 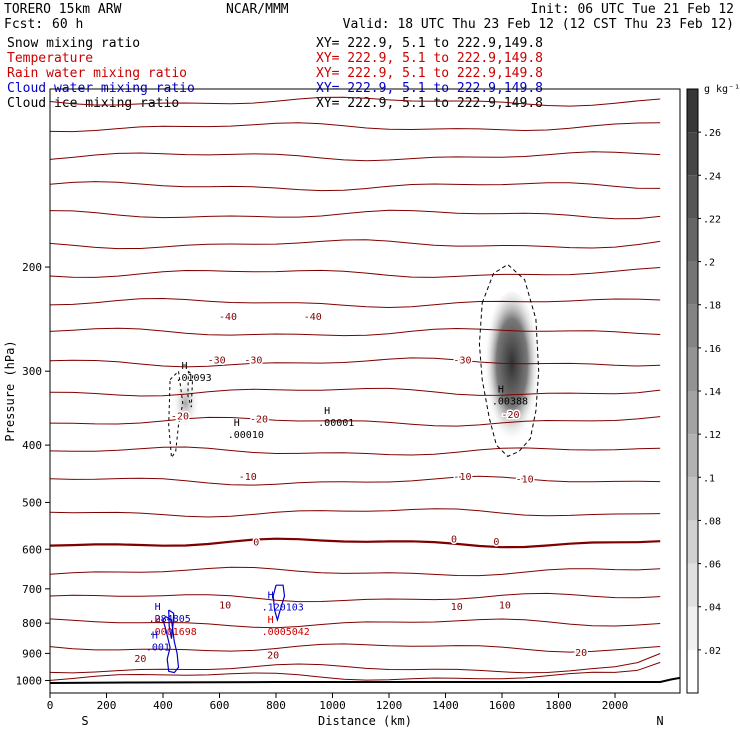 I want to click on maximum-value: .120103, so click(x=283, y=607).